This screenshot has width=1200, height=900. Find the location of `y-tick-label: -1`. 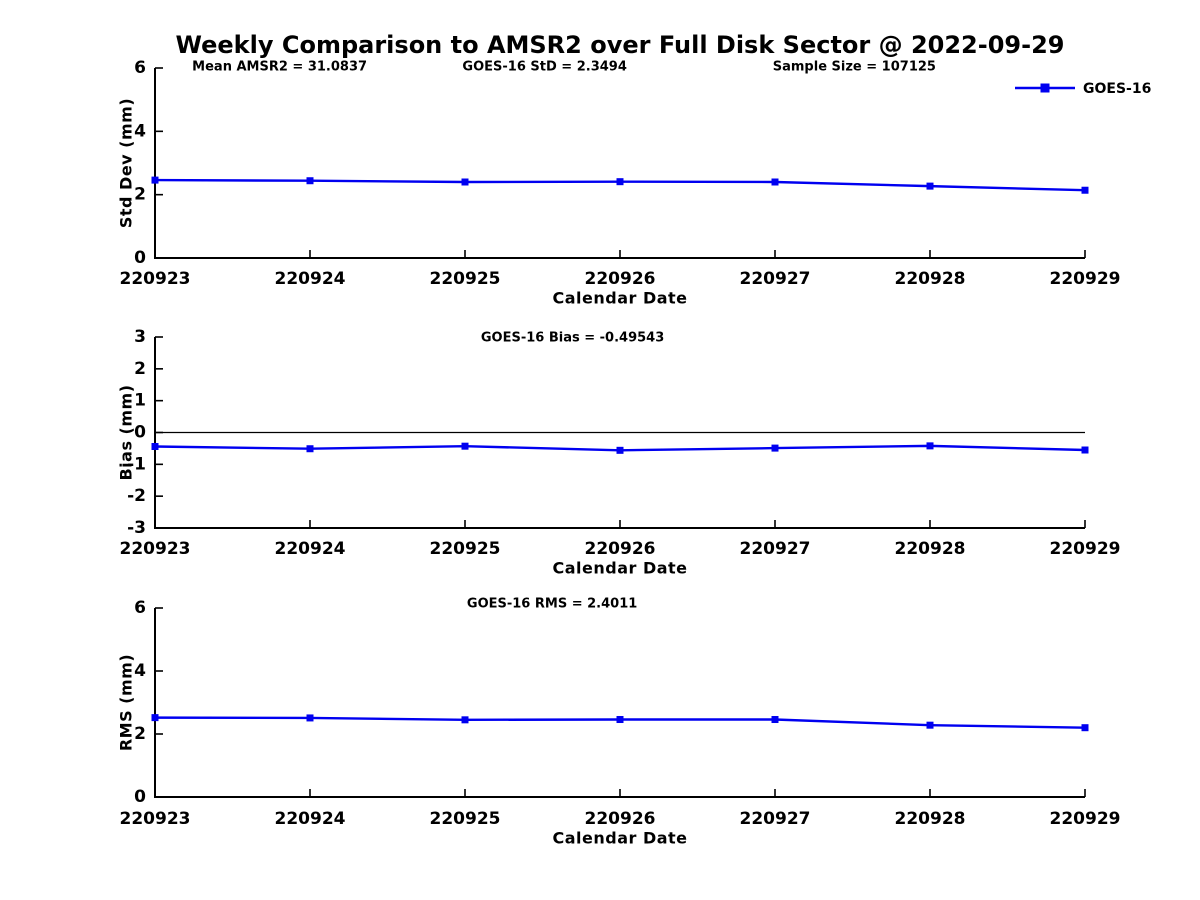

y-tick-label: -1 is located at coordinates (136, 464).